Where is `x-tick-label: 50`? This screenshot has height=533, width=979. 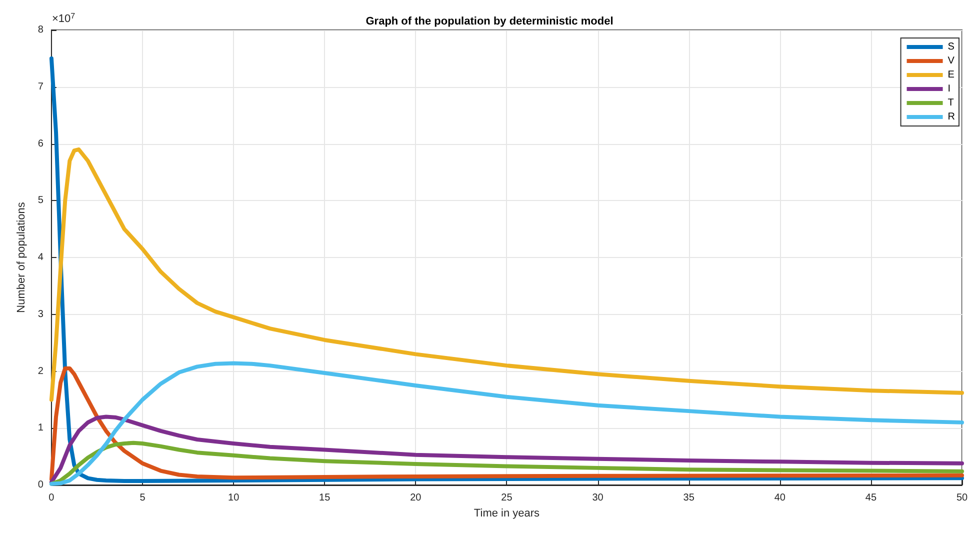 x-tick-label: 50 is located at coordinates (962, 498).